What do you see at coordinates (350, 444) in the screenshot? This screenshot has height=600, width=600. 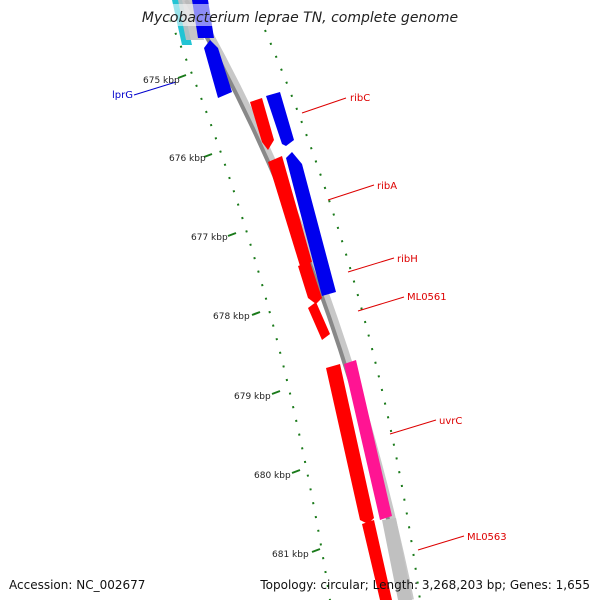 I see `gene-uvrC-red` at bounding box center [350, 444].